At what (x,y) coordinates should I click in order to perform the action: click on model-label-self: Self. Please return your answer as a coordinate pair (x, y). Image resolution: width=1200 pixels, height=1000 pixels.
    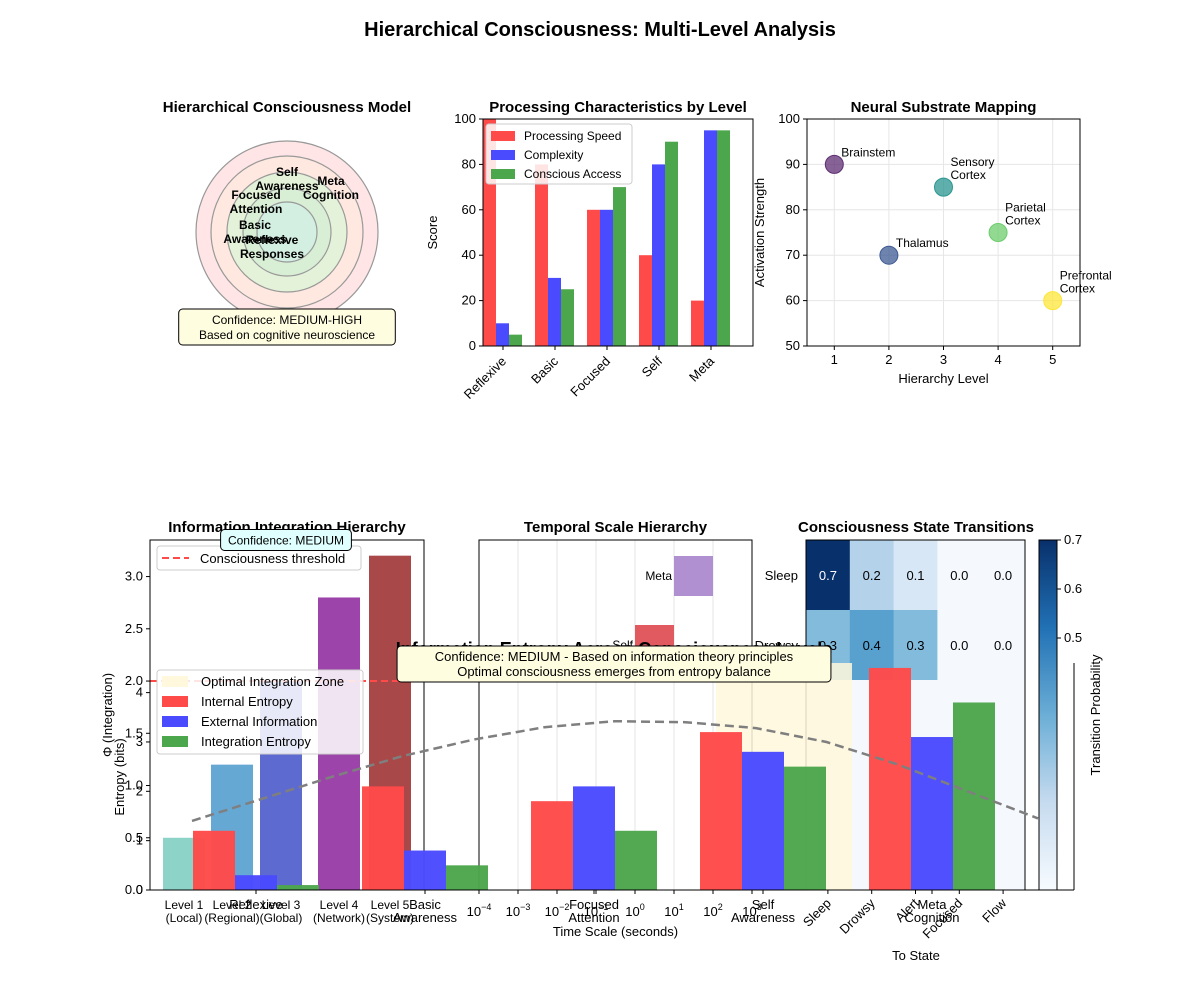
    Looking at the image, I should click on (287, 172).